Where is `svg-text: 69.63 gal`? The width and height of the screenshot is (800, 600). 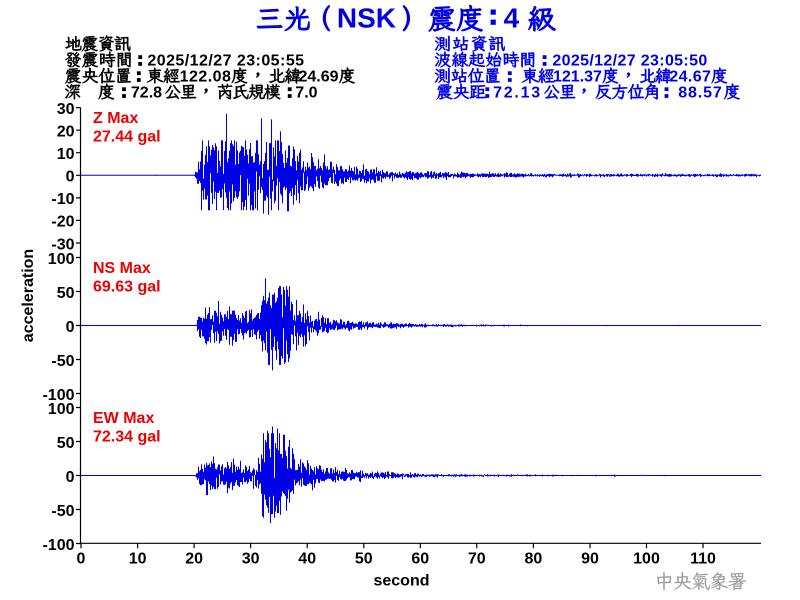 svg-text: 69.63 gal is located at coordinates (127, 286).